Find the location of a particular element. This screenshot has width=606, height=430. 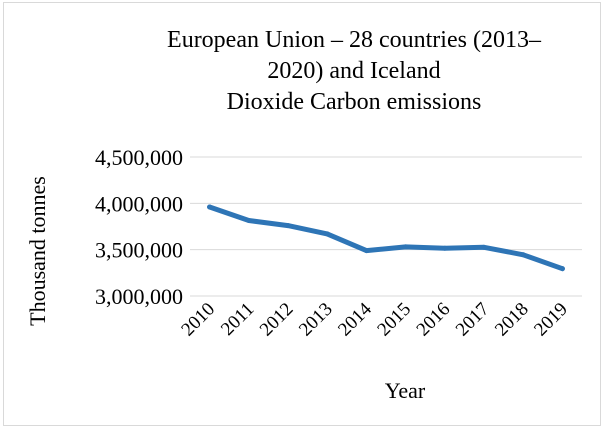

x-axis-label: Year is located at coordinates (405, 390).